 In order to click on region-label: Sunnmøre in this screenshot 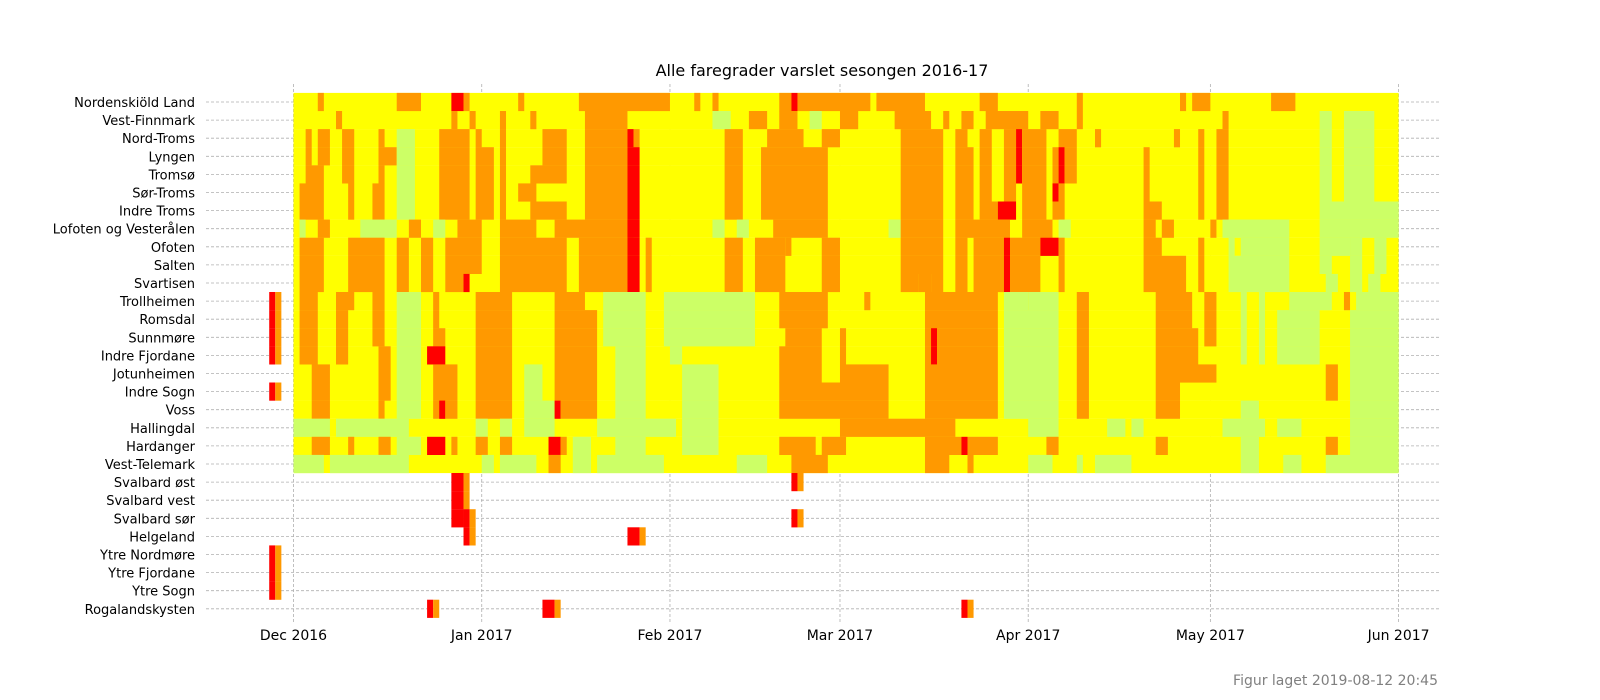, I will do `click(161, 338)`.